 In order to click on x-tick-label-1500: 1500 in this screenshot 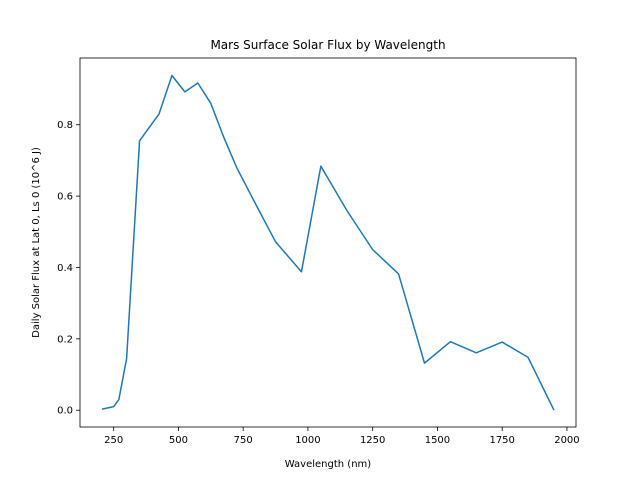, I will do `click(437, 440)`.